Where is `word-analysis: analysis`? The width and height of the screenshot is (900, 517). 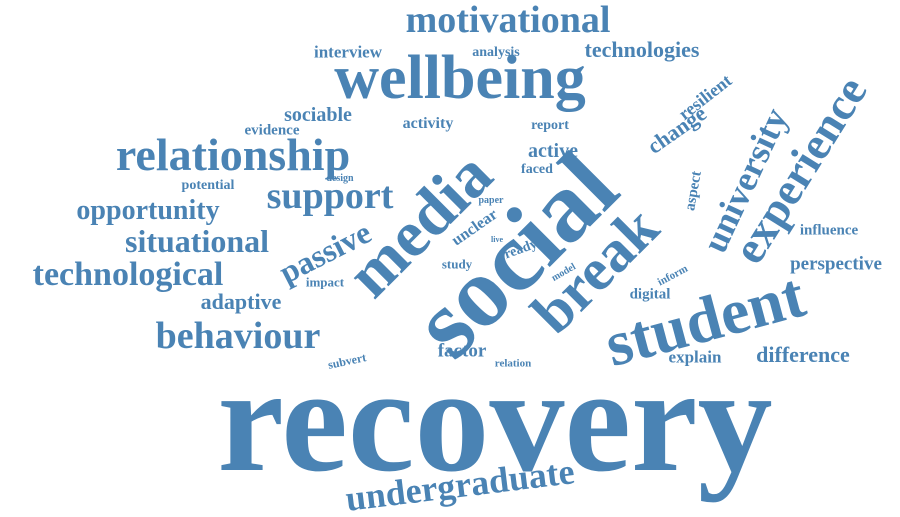 word-analysis: analysis is located at coordinates (496, 52).